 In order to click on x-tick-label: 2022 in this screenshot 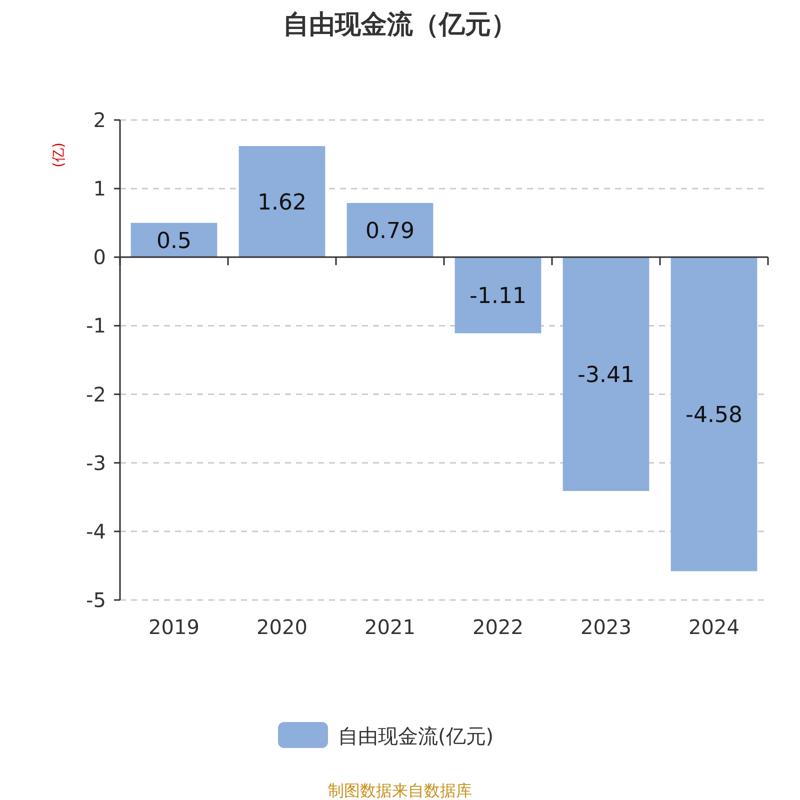, I will do `click(498, 627)`.